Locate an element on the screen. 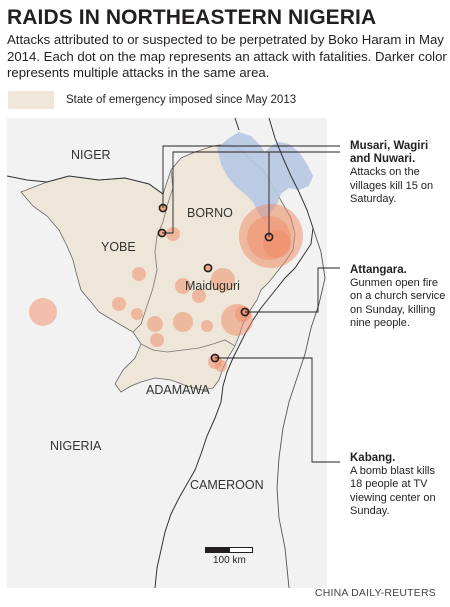  callout-kabang-place: Kabang. is located at coordinates (373, 458).